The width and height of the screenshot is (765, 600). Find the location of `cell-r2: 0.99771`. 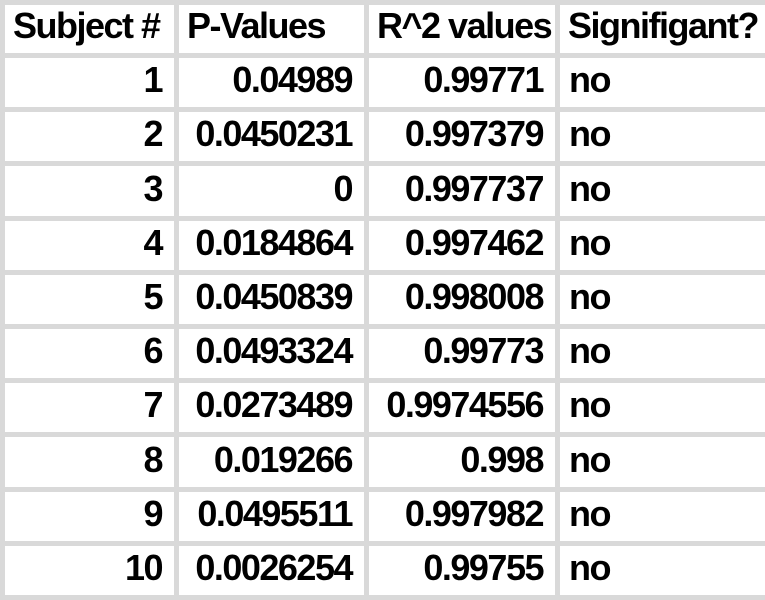

cell-r2: 0.99771 is located at coordinates (462, 82).